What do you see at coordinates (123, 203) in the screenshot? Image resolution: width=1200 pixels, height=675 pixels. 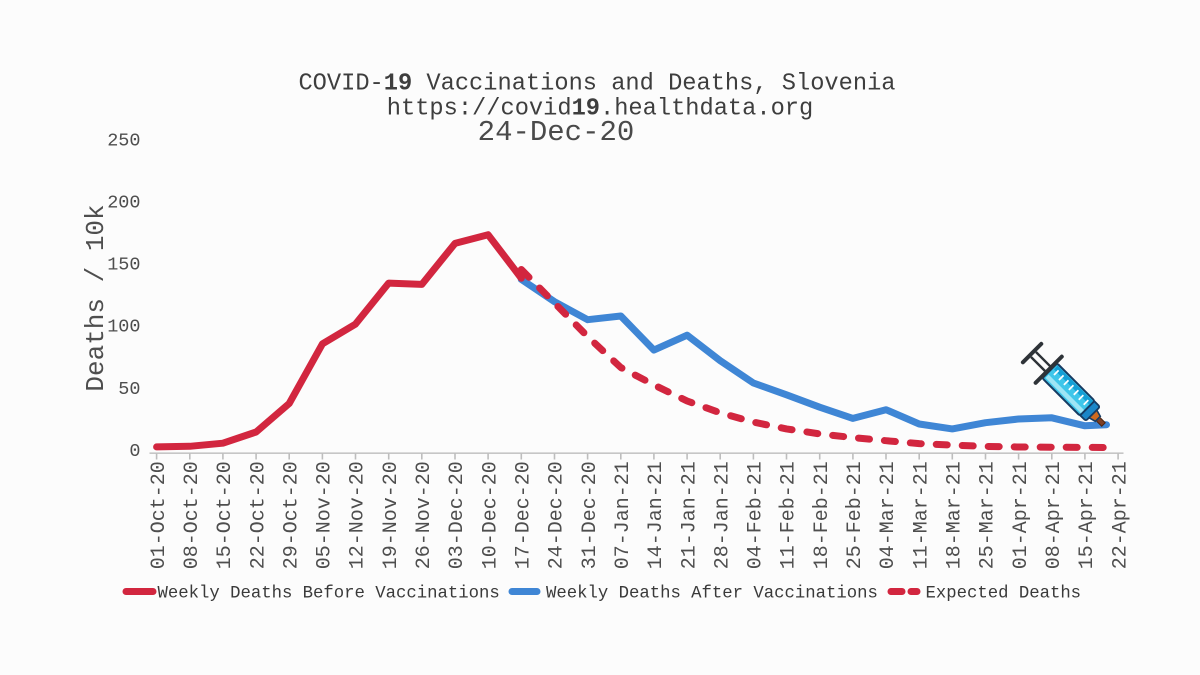 I see `svg-text: 200` at bounding box center [123, 203].